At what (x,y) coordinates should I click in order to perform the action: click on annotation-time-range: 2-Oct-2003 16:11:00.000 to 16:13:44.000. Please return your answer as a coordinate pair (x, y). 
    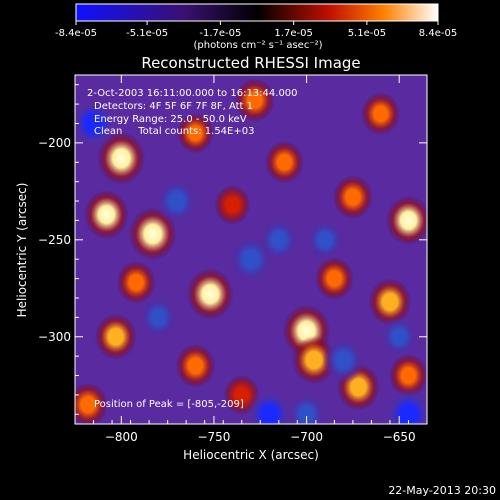
    Looking at the image, I should click on (192, 93).